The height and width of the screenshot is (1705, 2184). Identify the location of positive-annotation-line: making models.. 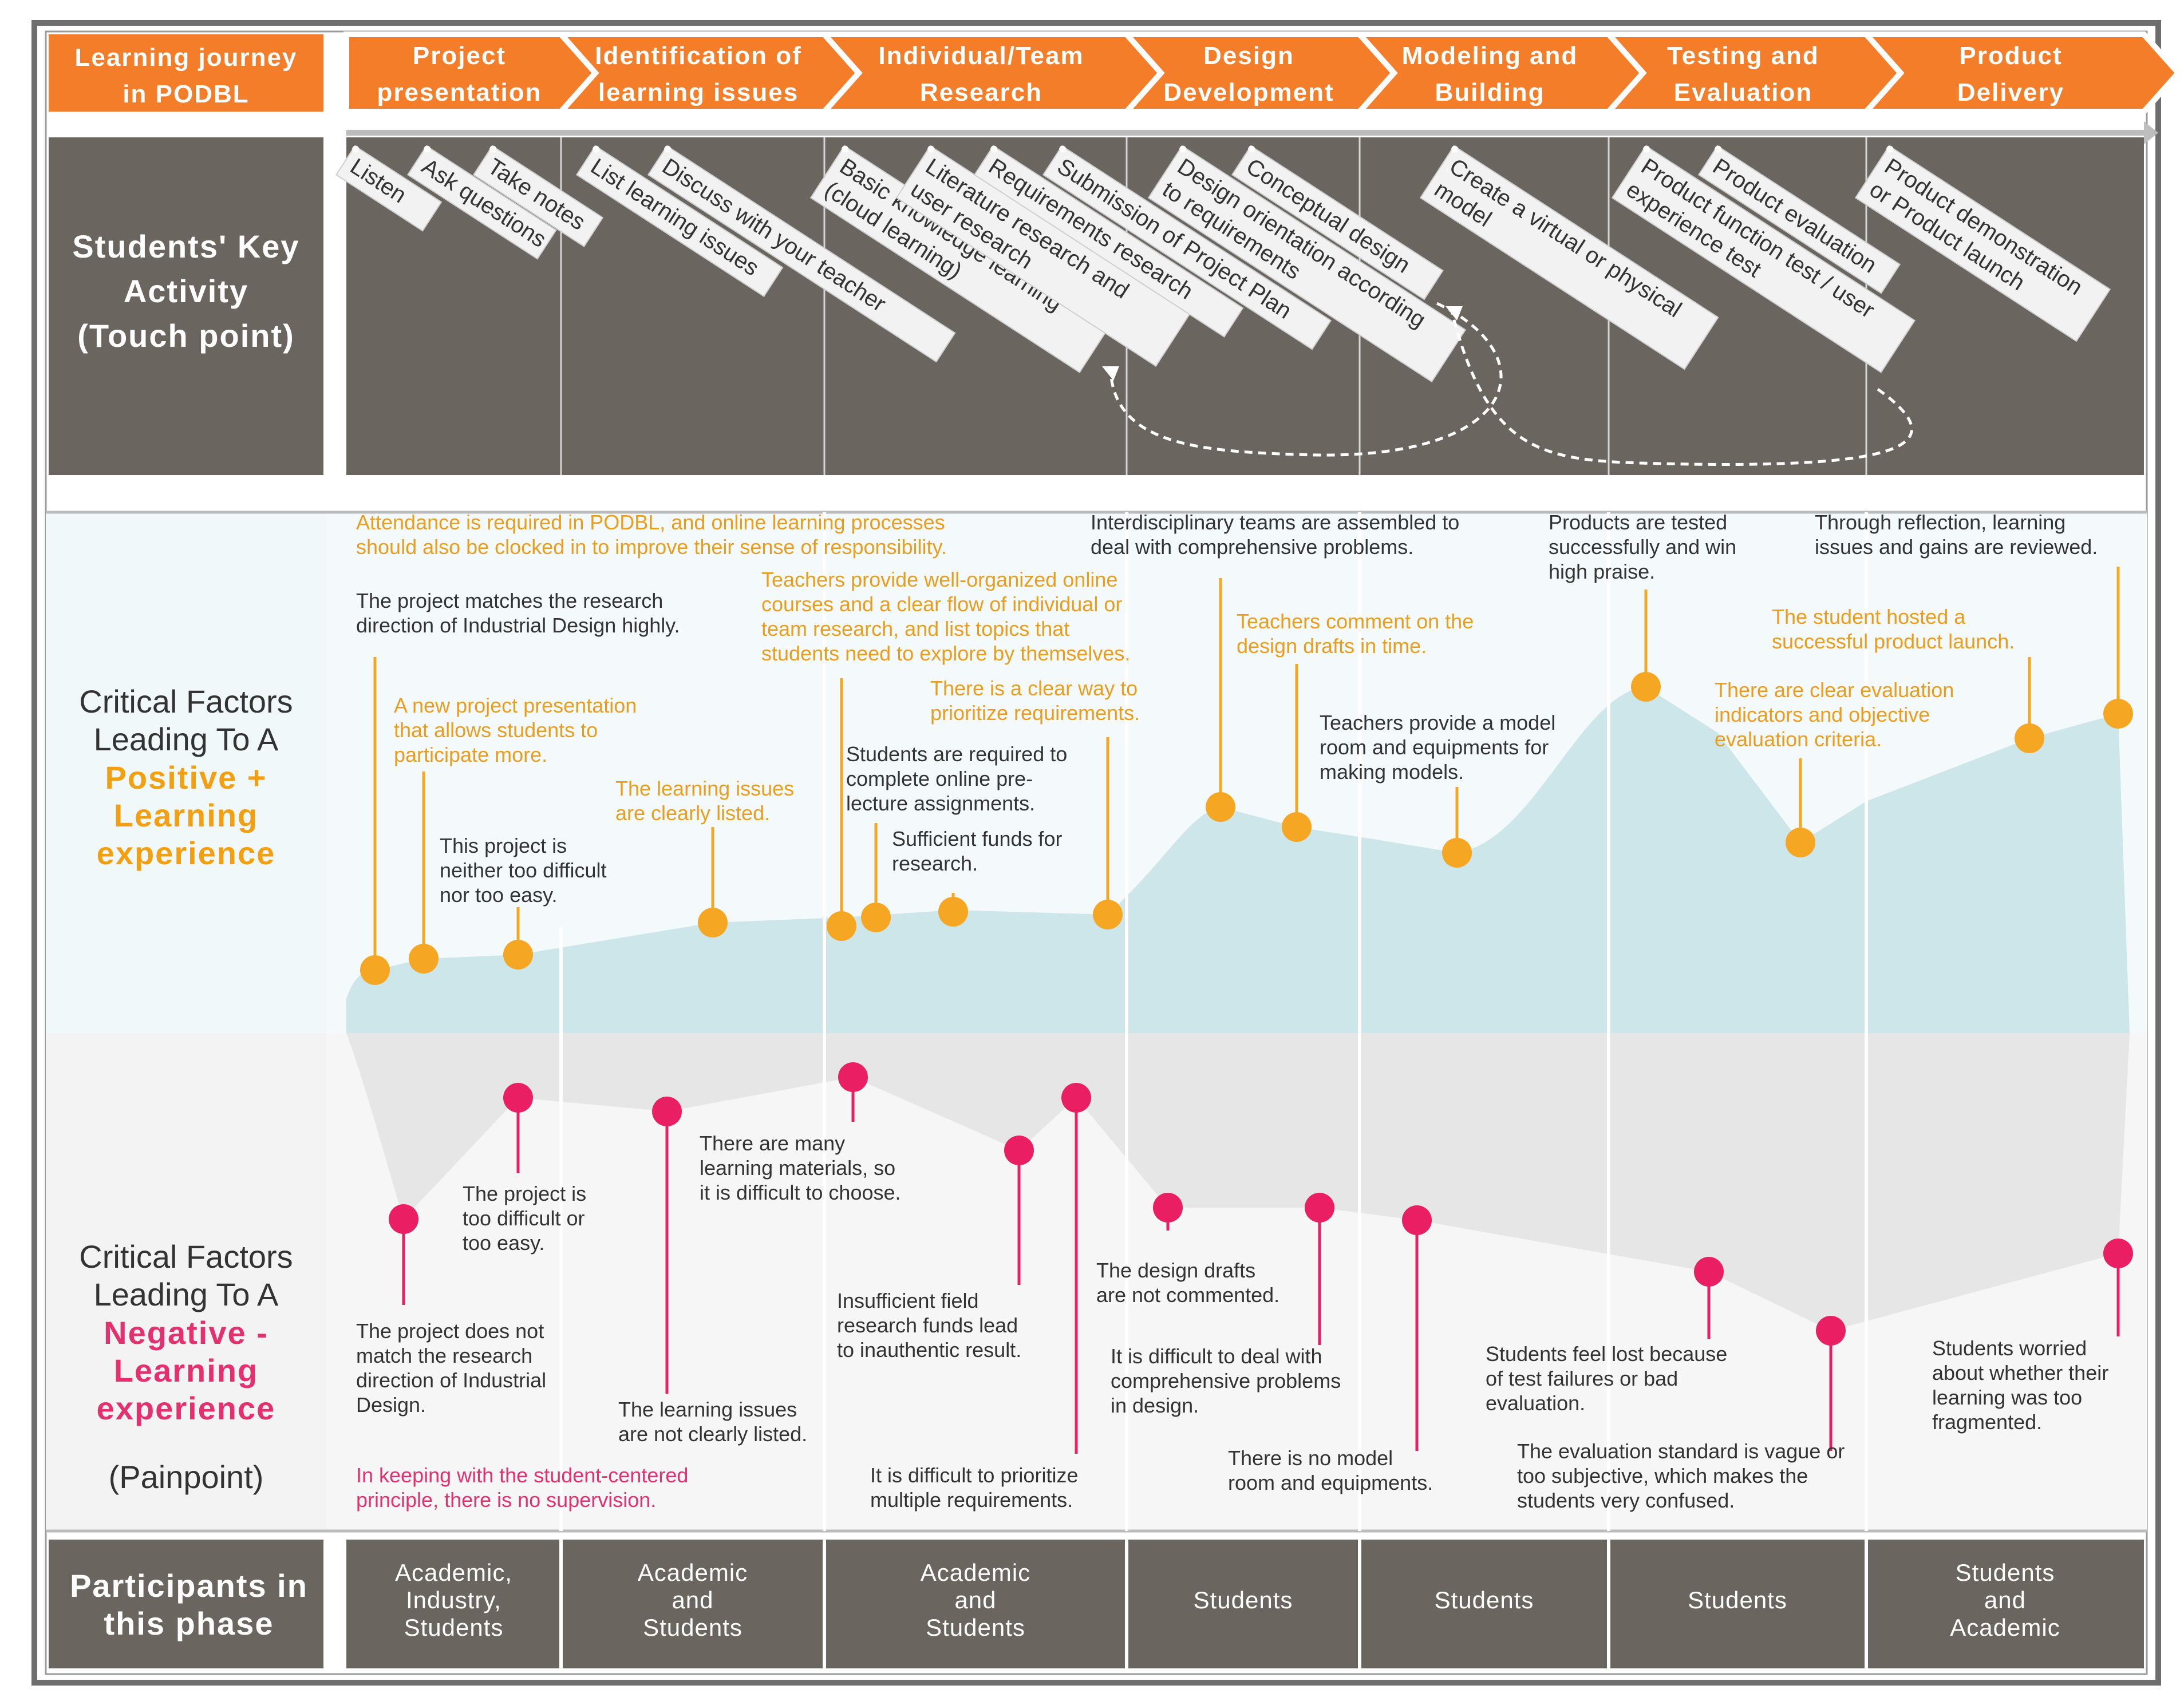
(1392, 772).